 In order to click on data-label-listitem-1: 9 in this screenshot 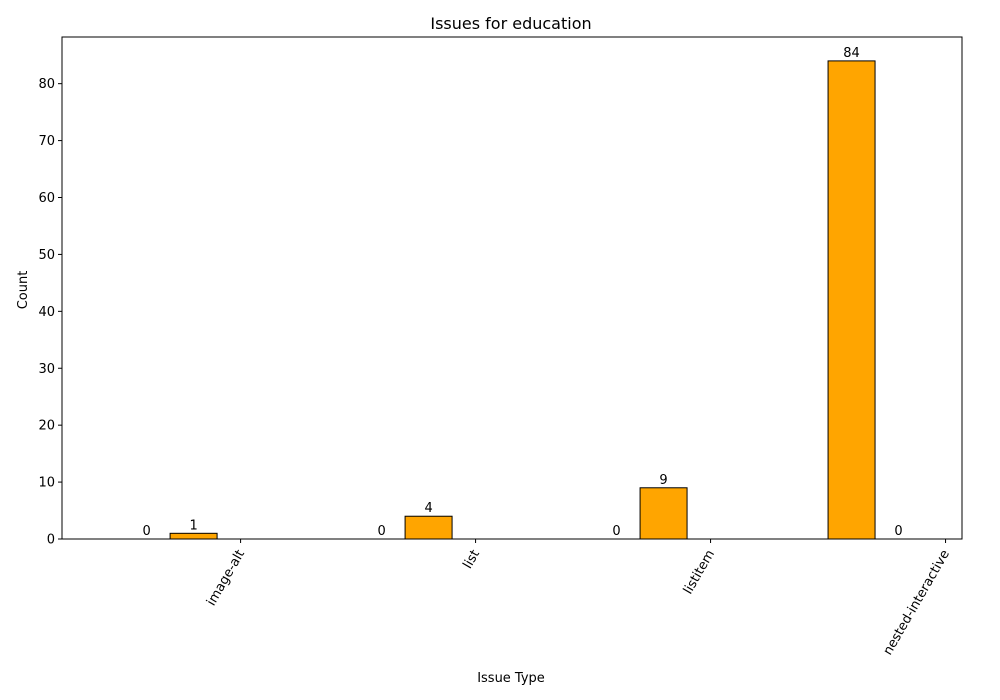, I will do `click(663, 480)`.